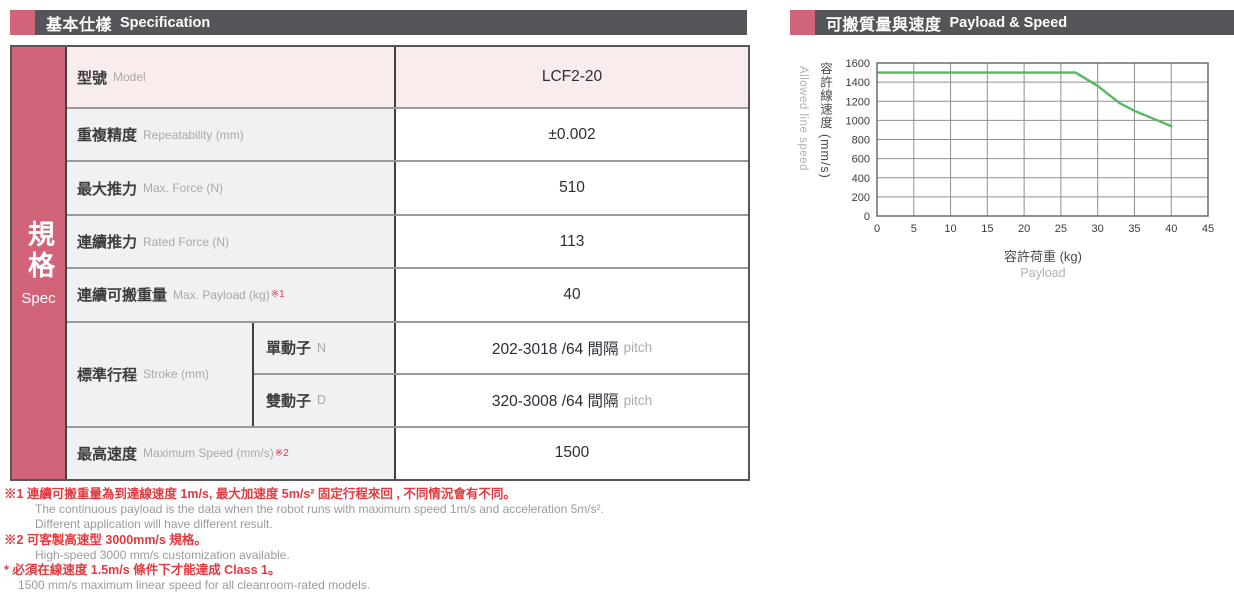 This screenshot has height=595, width=1234. I want to click on stroke-single-code: N, so click(322, 347).